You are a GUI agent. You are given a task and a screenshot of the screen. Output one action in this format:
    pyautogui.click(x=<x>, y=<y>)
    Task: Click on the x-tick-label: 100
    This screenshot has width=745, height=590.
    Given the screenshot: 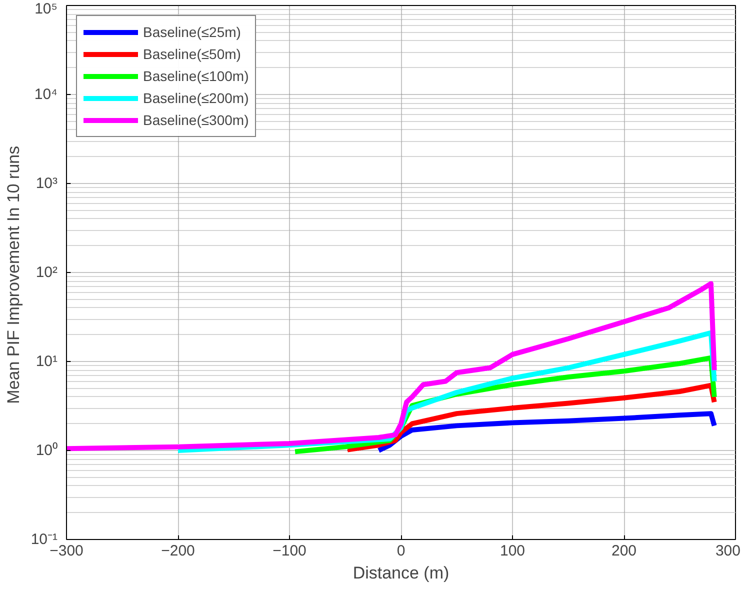 What is the action you would take?
    pyautogui.click(x=513, y=551)
    